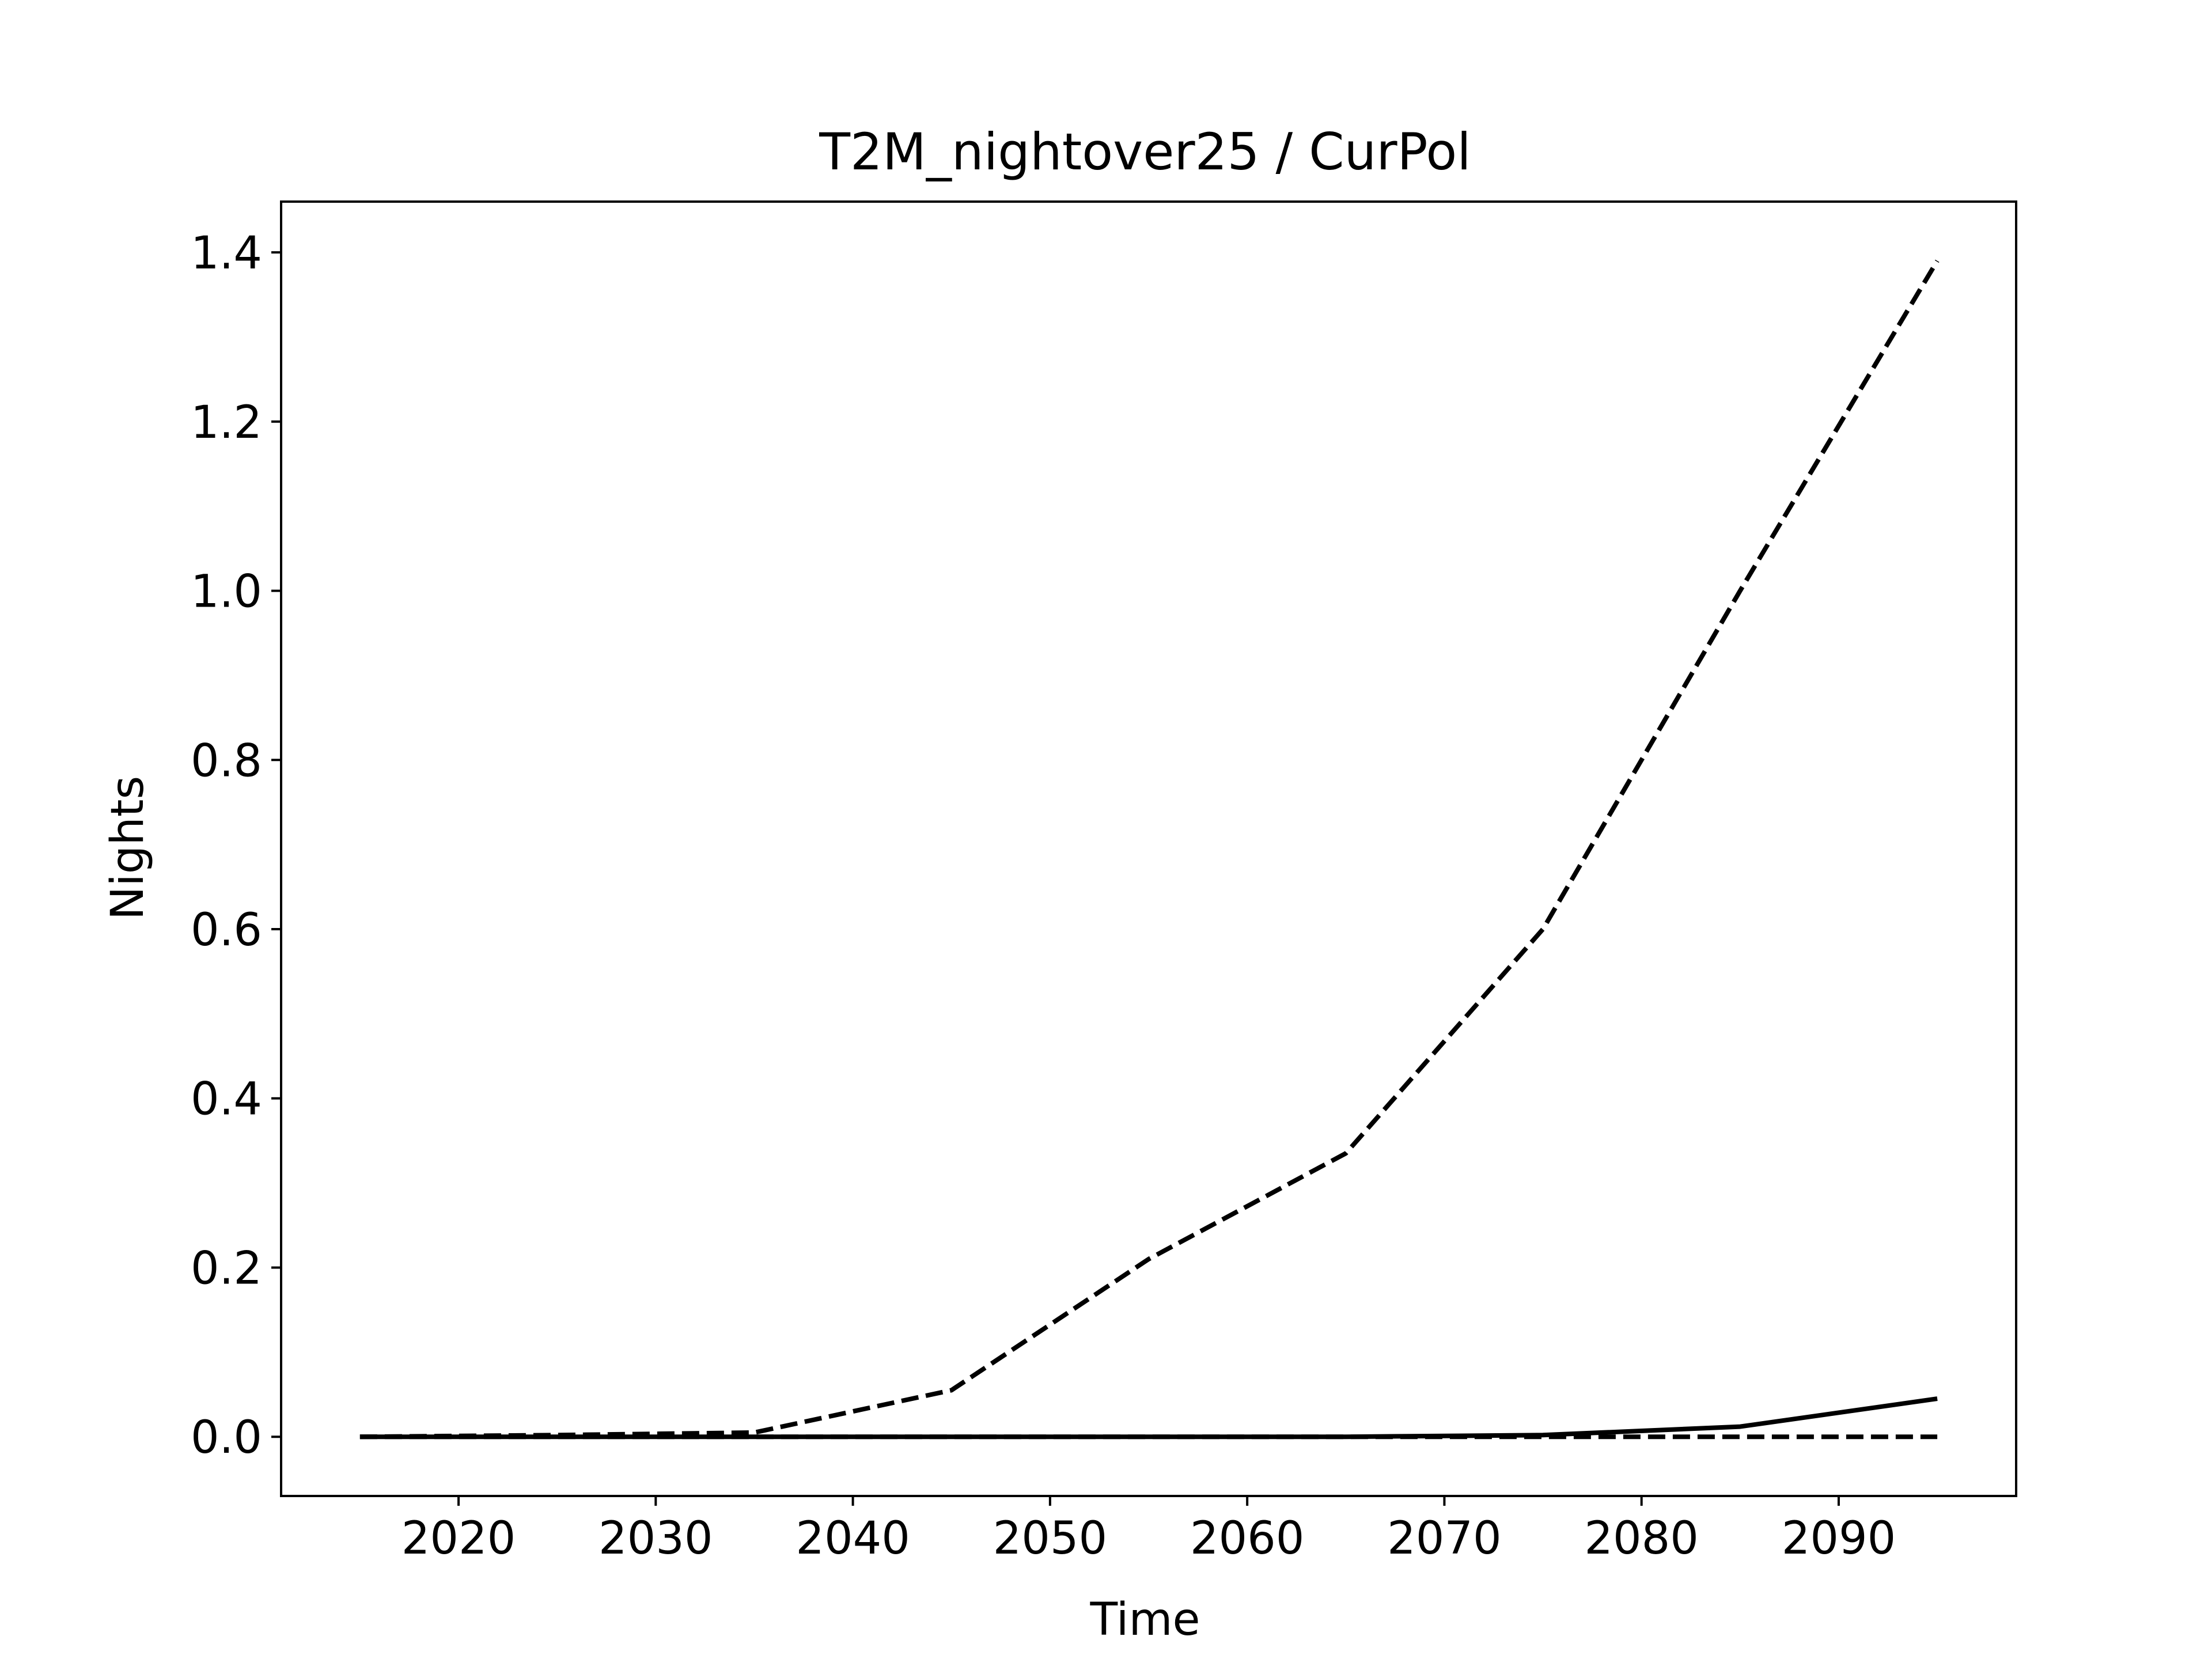  What do you see at coordinates (236, 846) in the screenshot?
I see `y-axis-ticks: 0.0 0.2 0.4 0.6 0.8 1.0 1.2 1.4` at bounding box center [236, 846].